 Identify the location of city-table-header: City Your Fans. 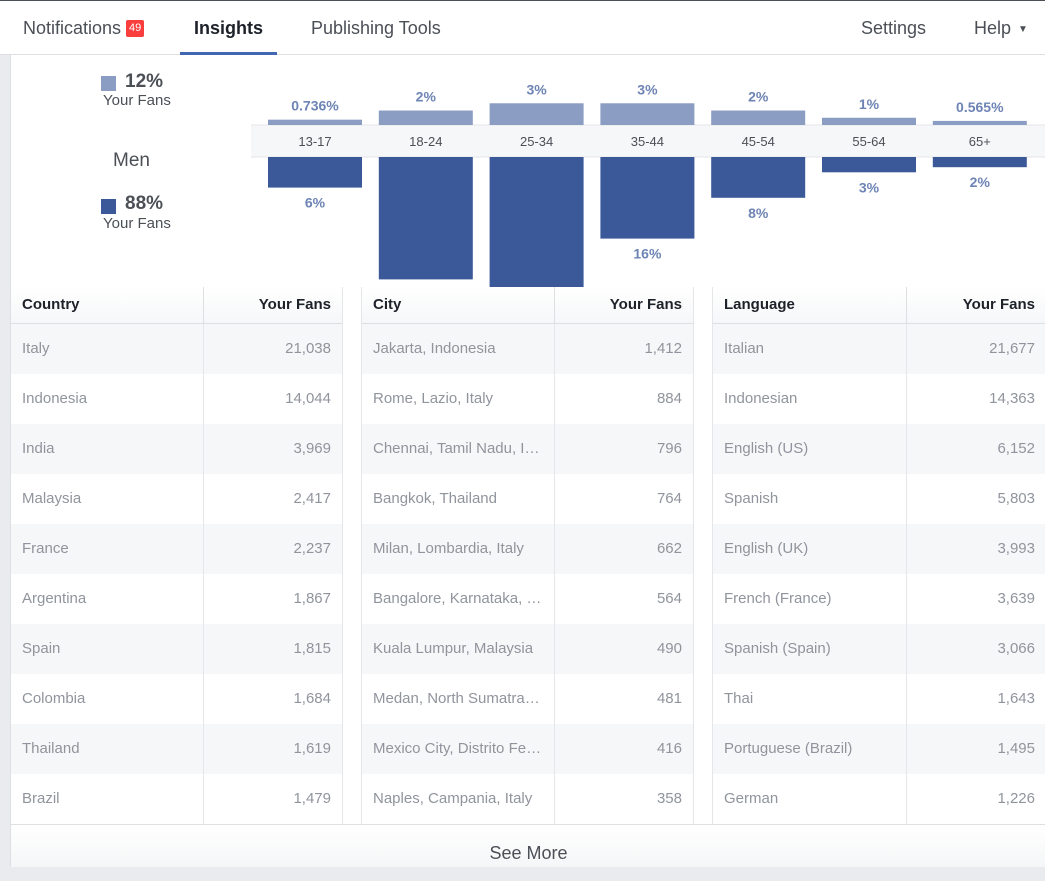
(527, 305).